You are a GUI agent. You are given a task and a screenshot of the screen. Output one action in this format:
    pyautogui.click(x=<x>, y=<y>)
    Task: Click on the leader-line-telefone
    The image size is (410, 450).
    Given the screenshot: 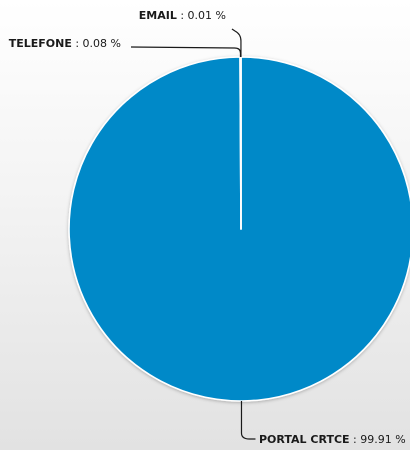 What is the action you would take?
    pyautogui.click(x=186, y=52)
    